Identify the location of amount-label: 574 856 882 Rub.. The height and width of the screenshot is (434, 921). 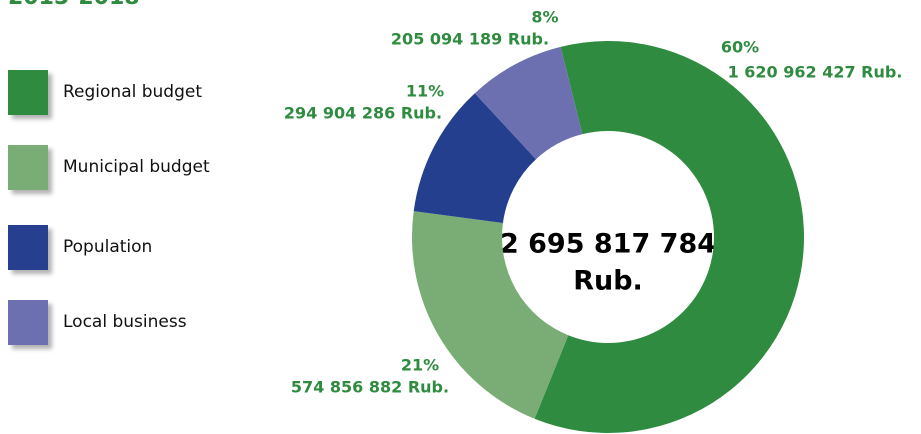
(370, 387).